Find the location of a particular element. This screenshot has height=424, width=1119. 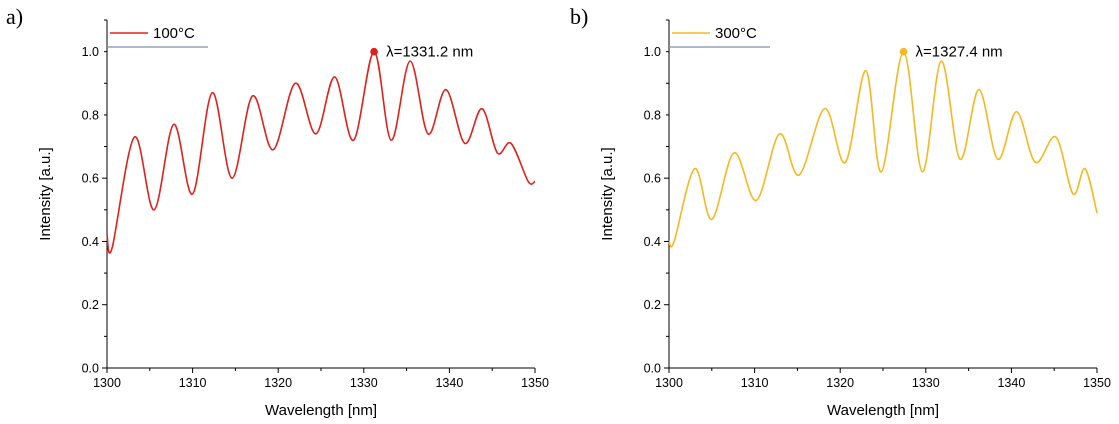

panel-label: b) is located at coordinates (579, 16).